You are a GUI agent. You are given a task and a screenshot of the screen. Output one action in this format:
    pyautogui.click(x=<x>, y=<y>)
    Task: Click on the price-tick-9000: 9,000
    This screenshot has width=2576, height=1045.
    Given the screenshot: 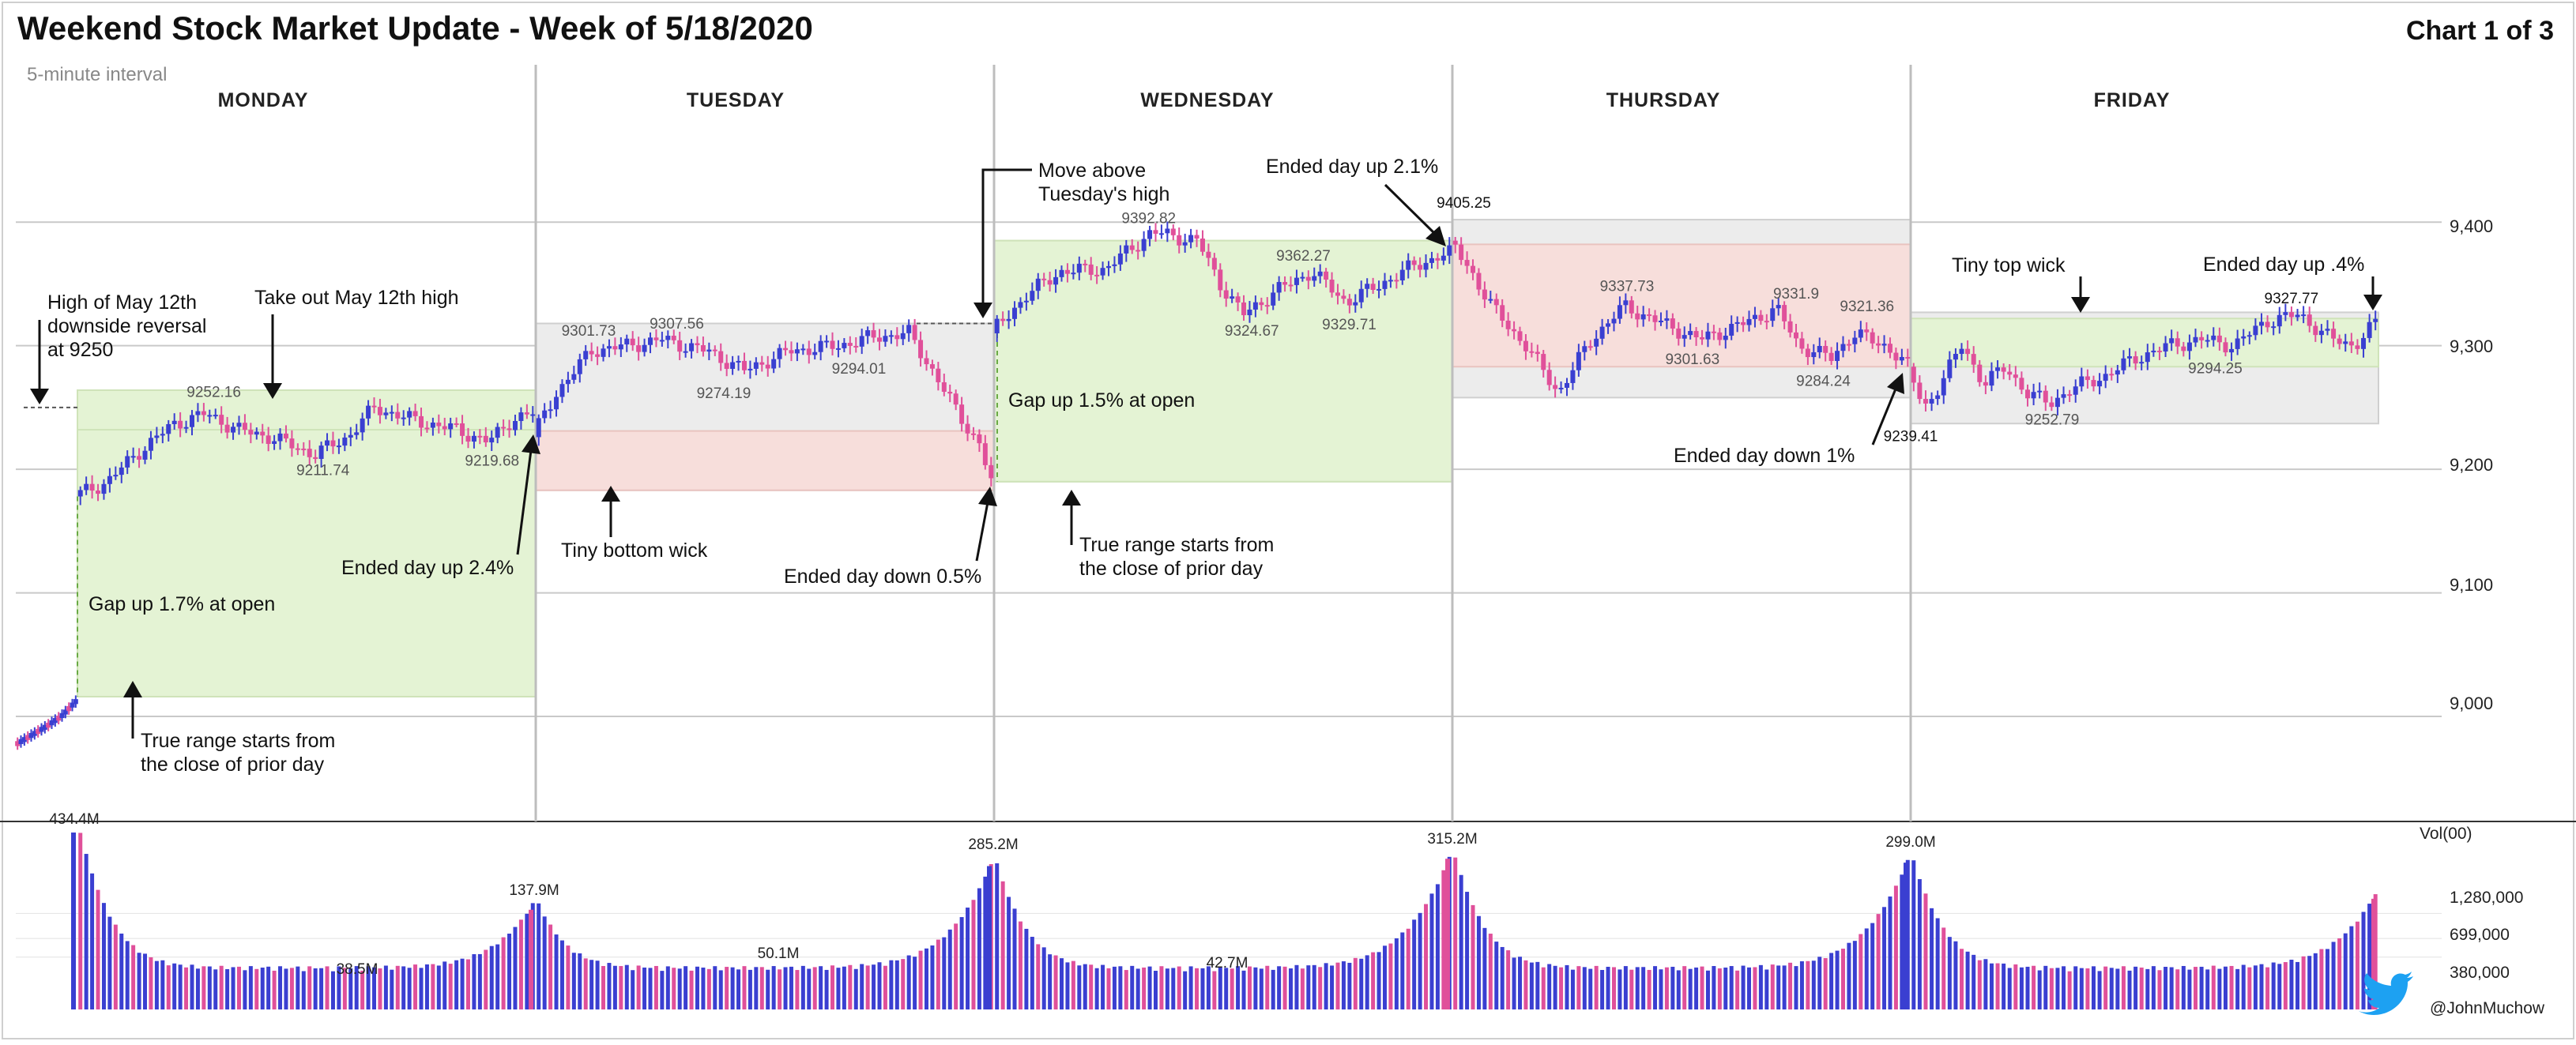 What is the action you would take?
    pyautogui.click(x=2471, y=703)
    